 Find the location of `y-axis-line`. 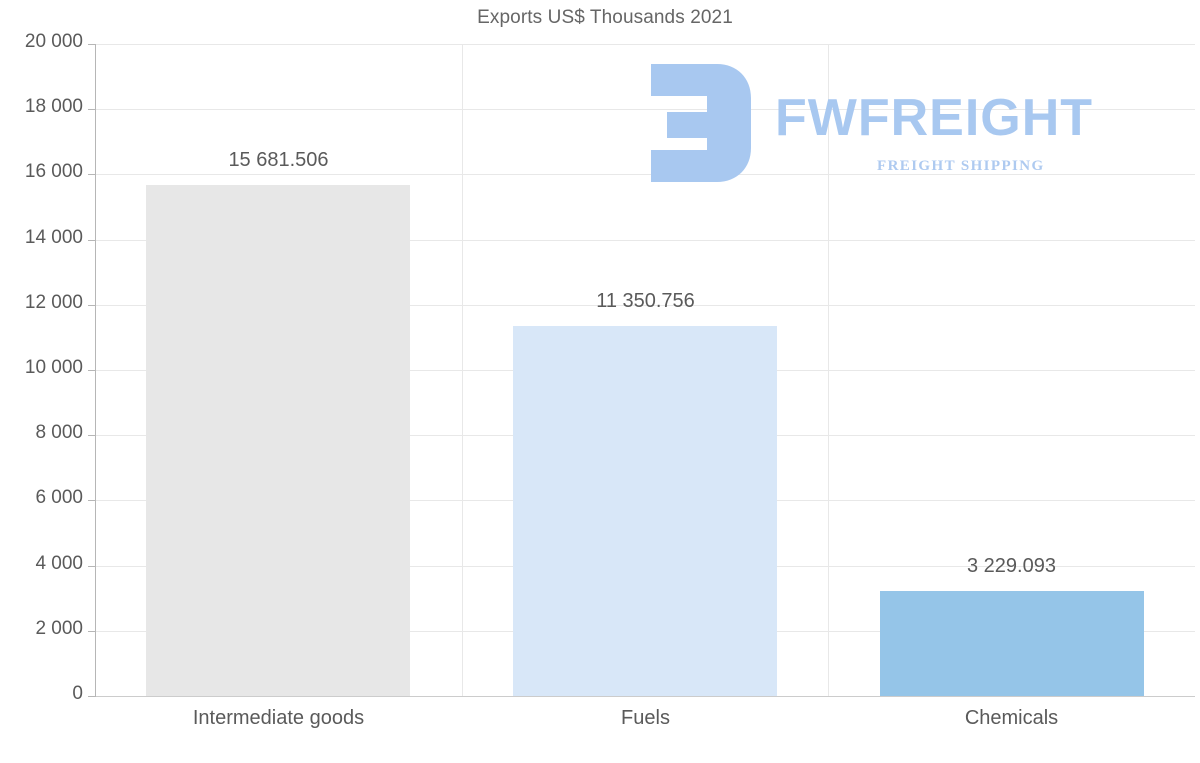

y-axis-line is located at coordinates (95, 370).